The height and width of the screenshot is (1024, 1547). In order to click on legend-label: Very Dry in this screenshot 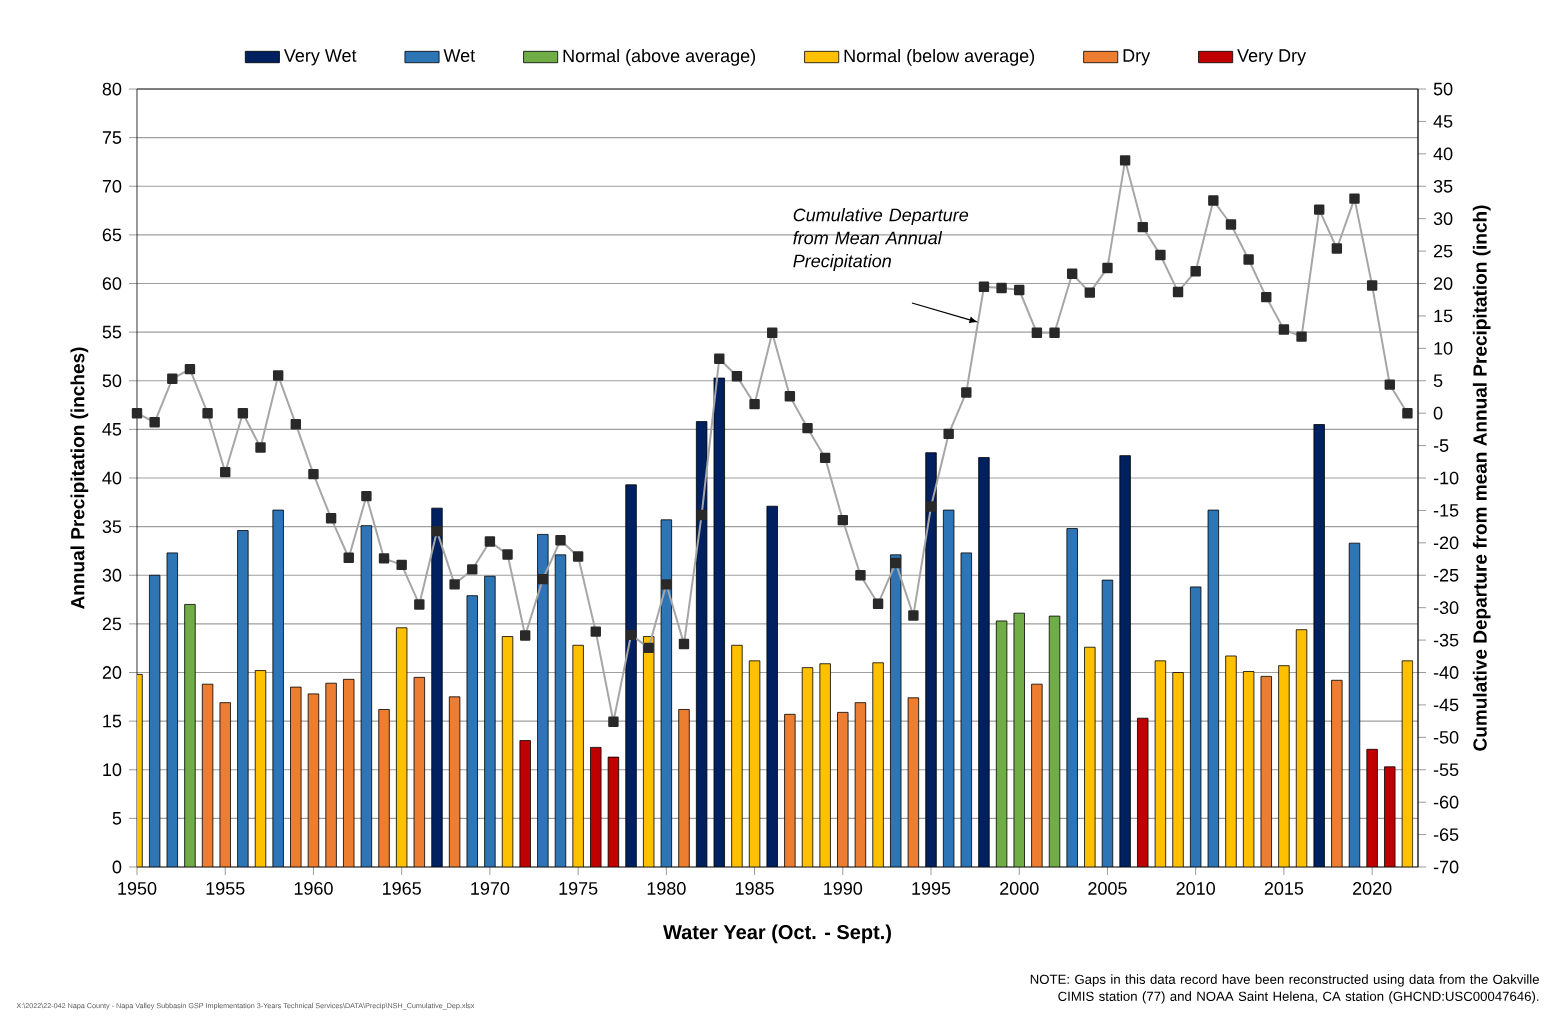, I will do `click(1272, 57)`.